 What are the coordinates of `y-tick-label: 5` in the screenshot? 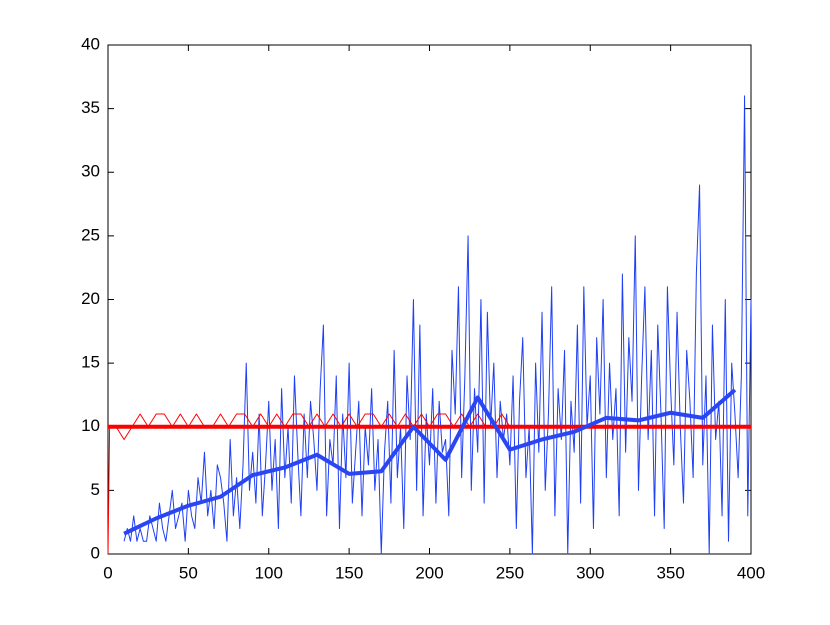 It's located at (95, 489).